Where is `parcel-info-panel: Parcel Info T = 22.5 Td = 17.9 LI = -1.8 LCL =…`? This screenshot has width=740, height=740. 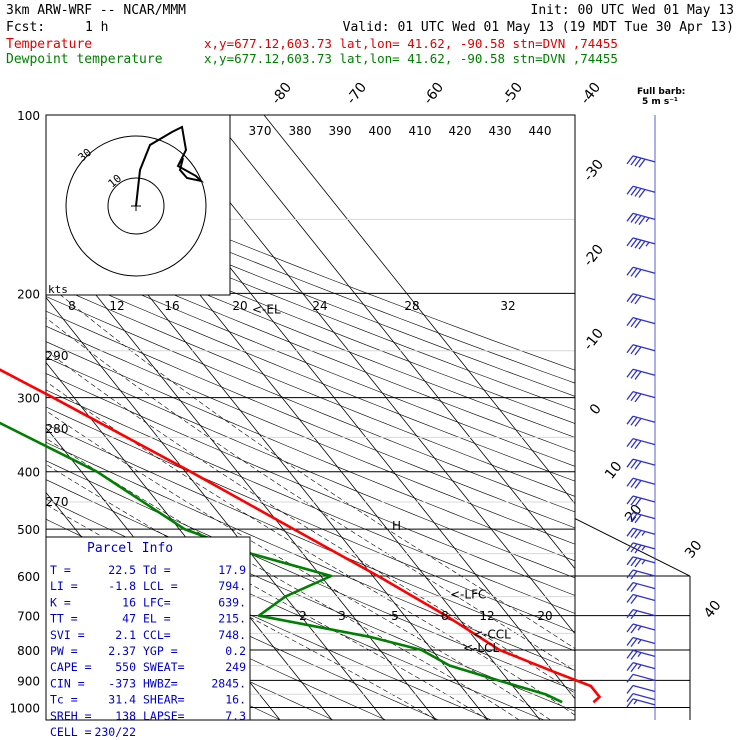
parcel-info-panel: Parcel Info T = 22.5 Td = 17.9 LI = -1.8 LCL =… is located at coordinates (148, 637).